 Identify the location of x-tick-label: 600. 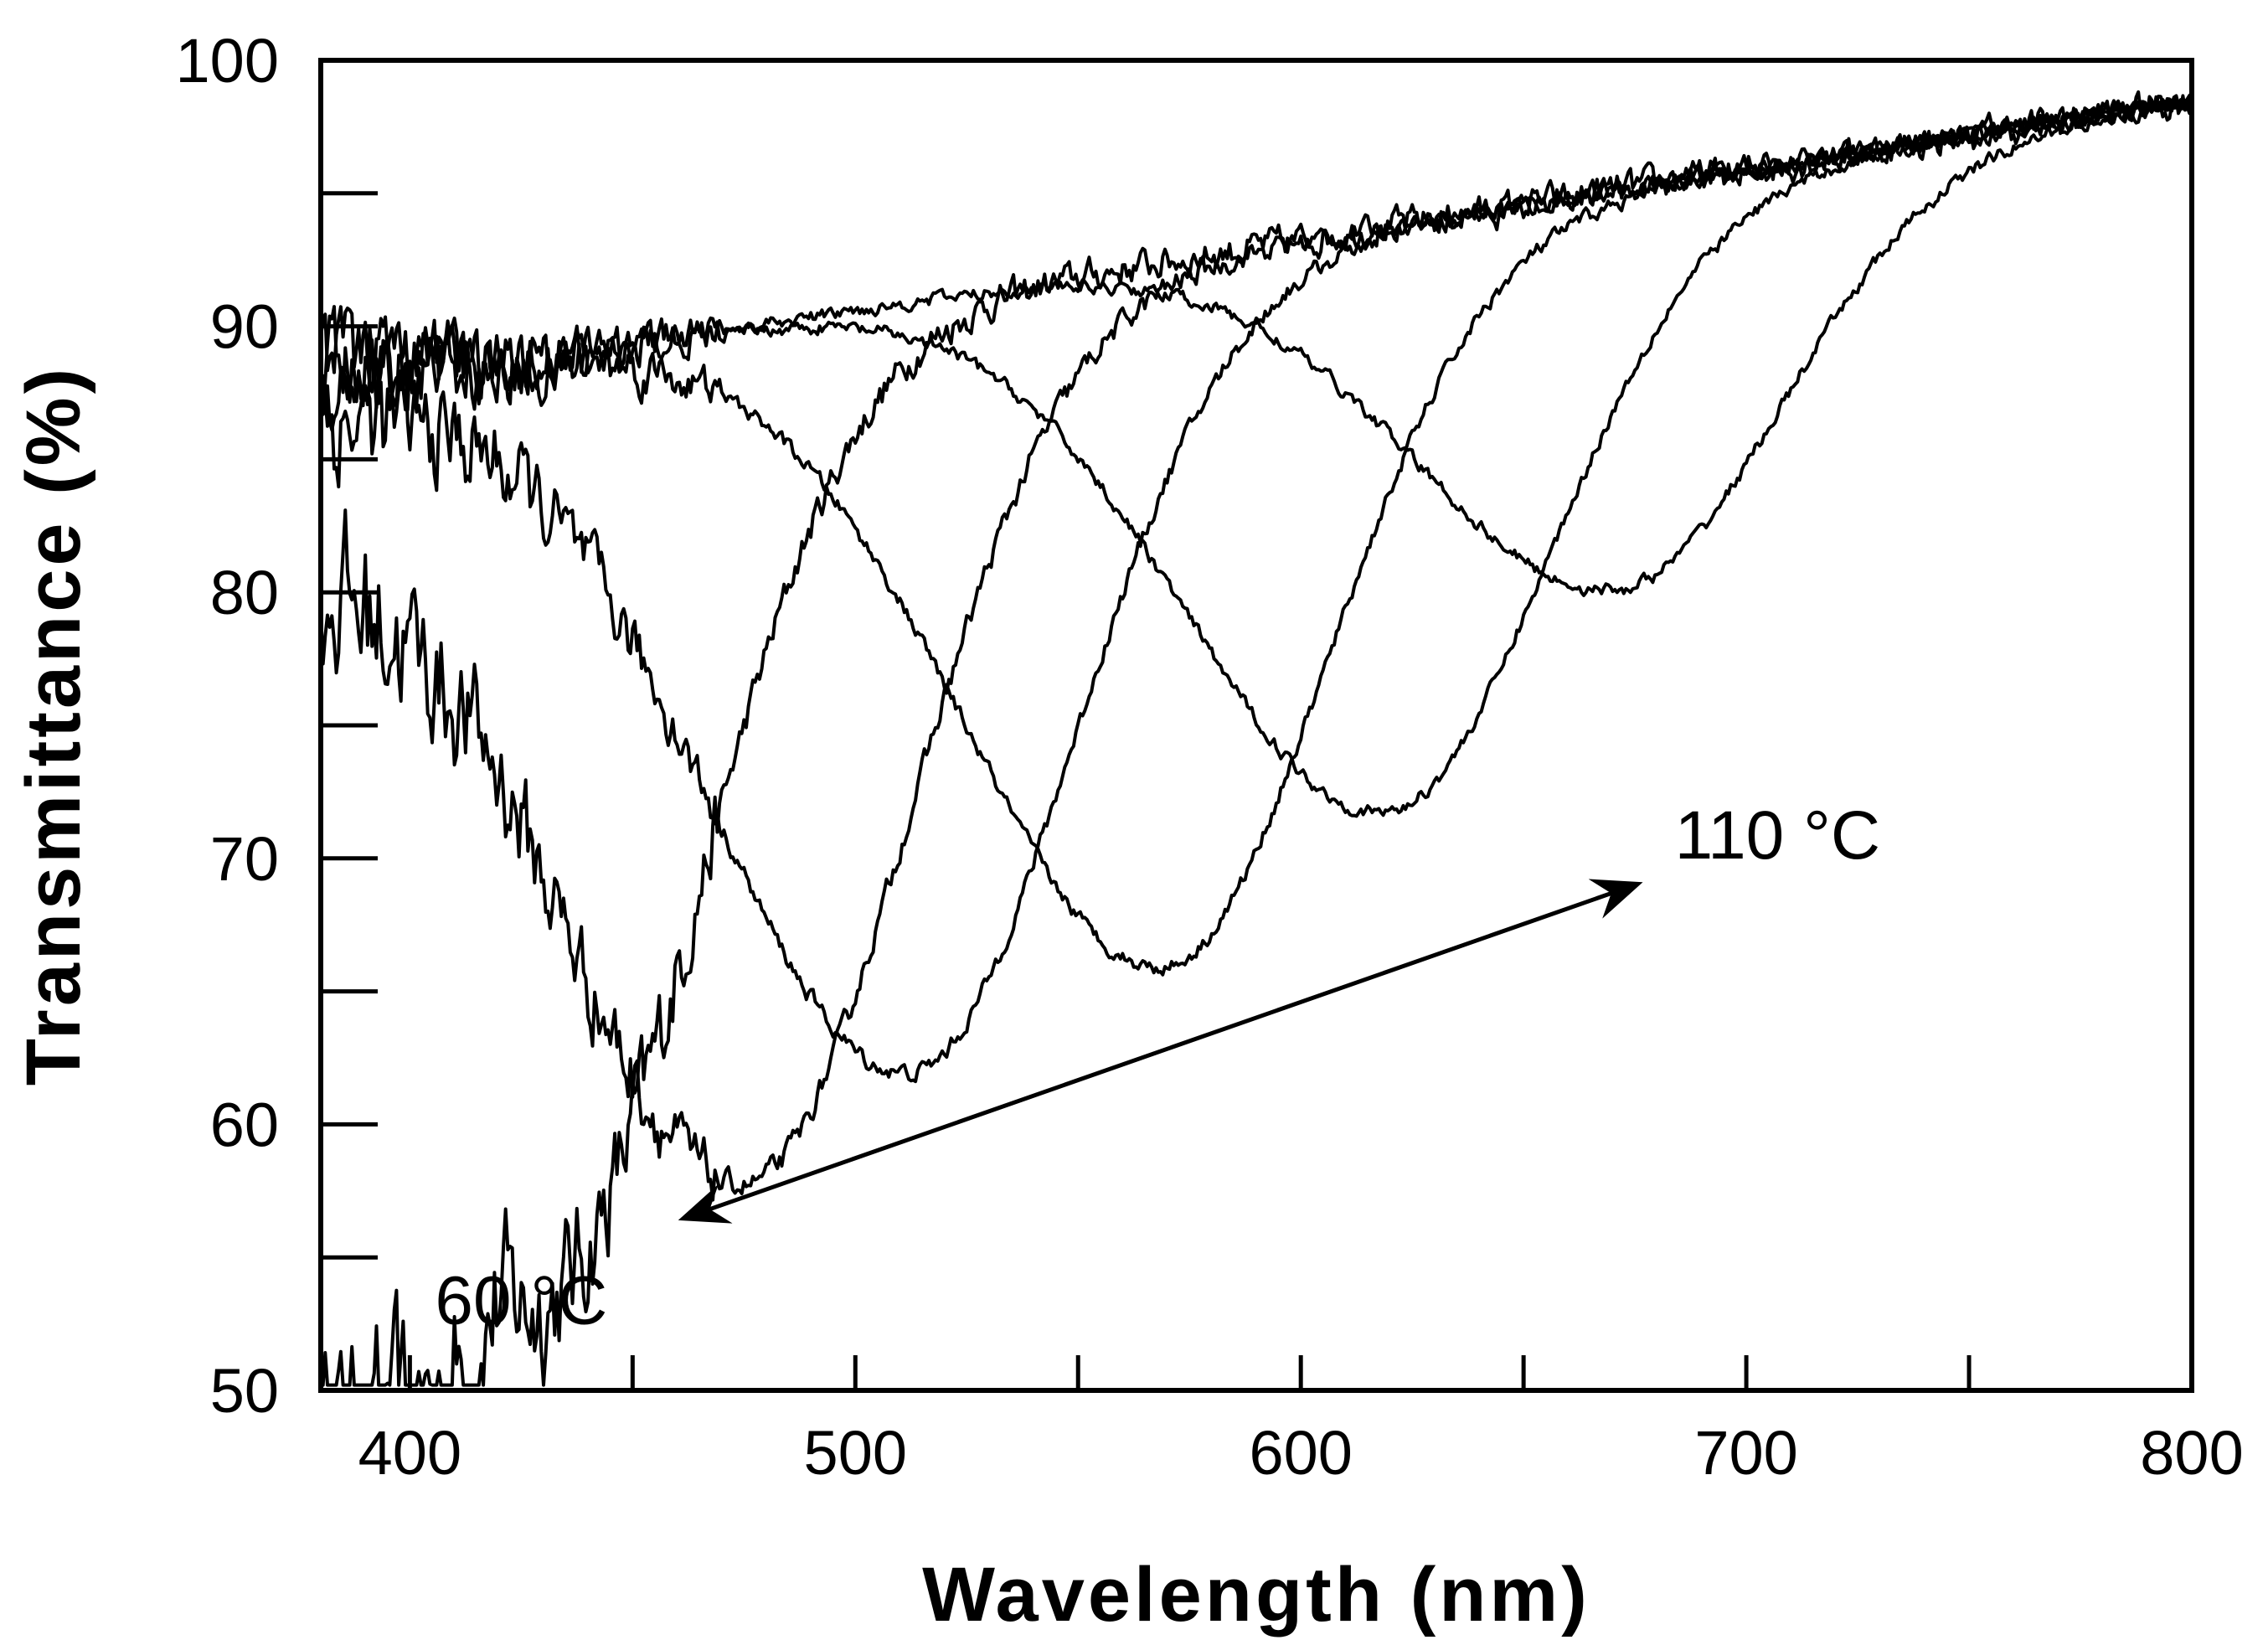
(1300, 1453).